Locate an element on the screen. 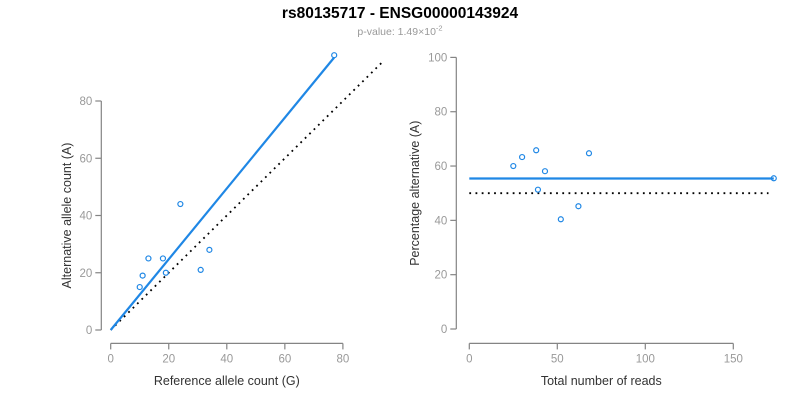  x-tick-label: 100 is located at coordinates (645, 359).